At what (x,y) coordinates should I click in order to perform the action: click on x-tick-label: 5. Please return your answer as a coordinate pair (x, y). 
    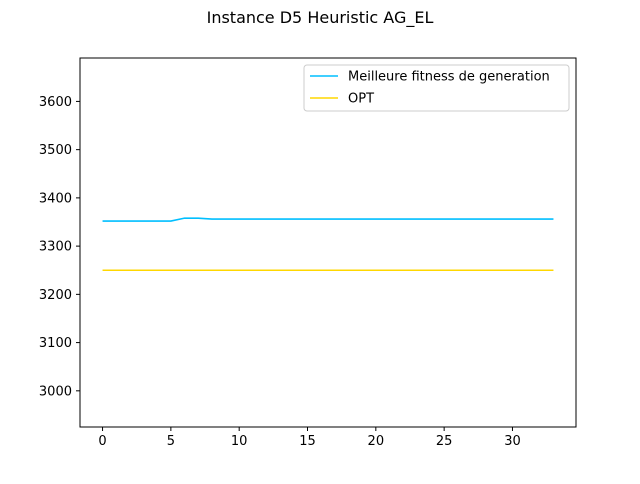
    Looking at the image, I should click on (171, 441).